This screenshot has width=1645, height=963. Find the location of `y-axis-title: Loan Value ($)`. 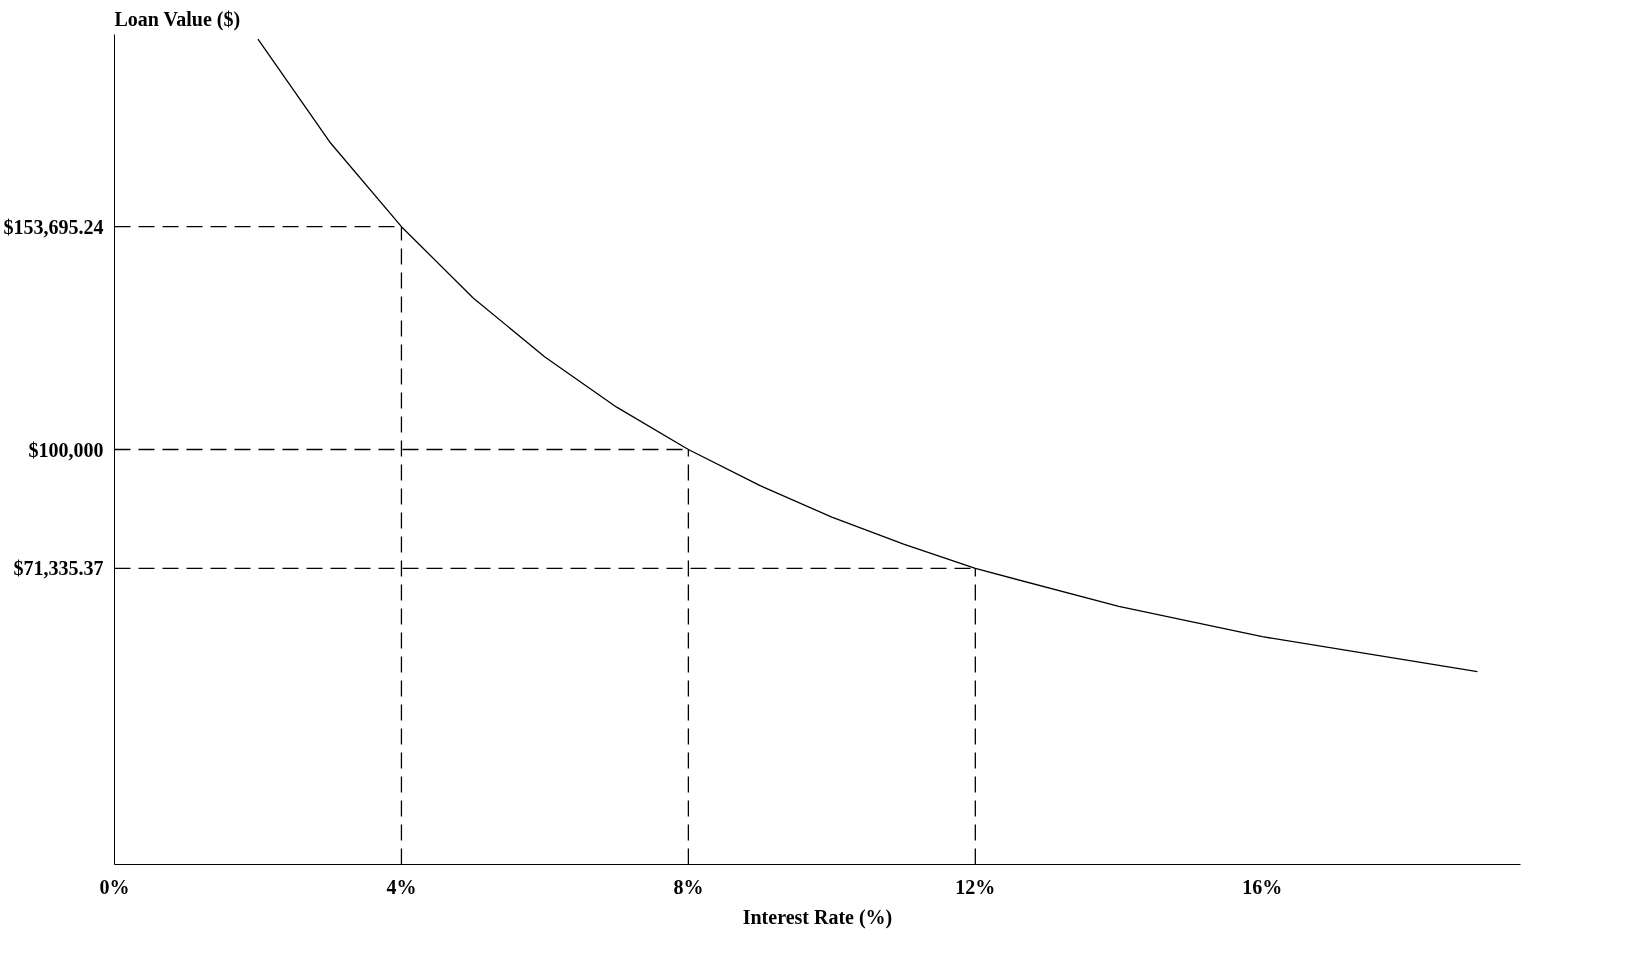

y-axis-title: Loan Value ($) is located at coordinates (177, 19).